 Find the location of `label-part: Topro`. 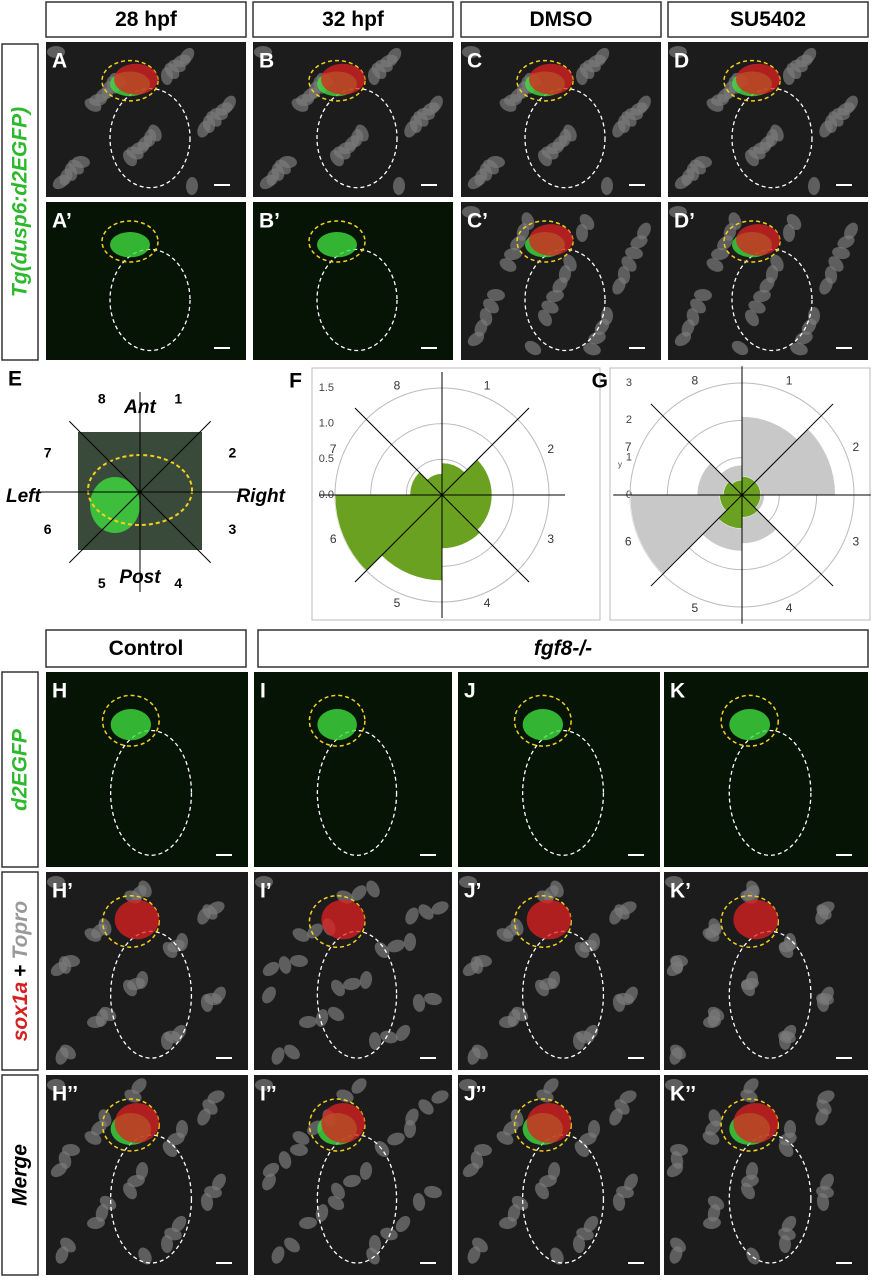

label-part: Topro is located at coordinates (20, 930).